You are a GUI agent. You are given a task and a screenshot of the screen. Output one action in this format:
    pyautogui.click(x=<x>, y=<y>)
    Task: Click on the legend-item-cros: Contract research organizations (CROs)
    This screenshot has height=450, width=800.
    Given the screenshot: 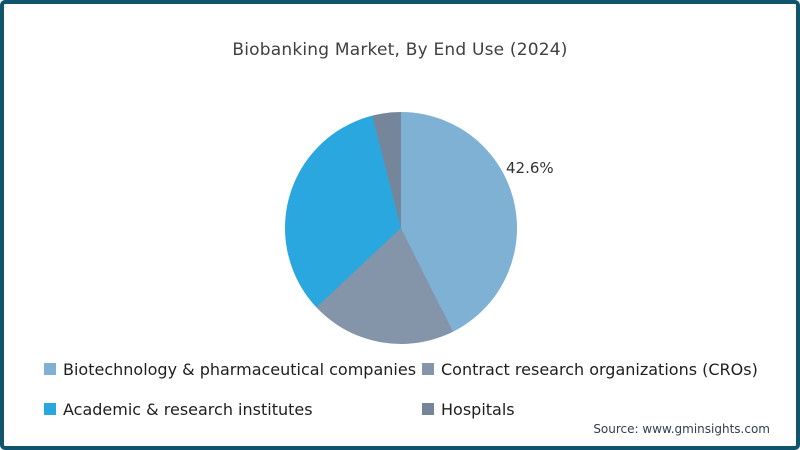 What is the action you would take?
    pyautogui.click(x=590, y=369)
    